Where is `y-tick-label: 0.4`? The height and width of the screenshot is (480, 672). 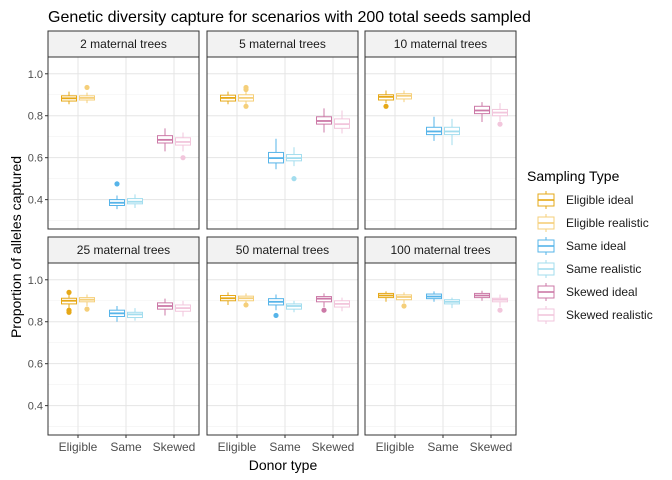
y-tick-label: 0.4 is located at coordinates (35, 407).